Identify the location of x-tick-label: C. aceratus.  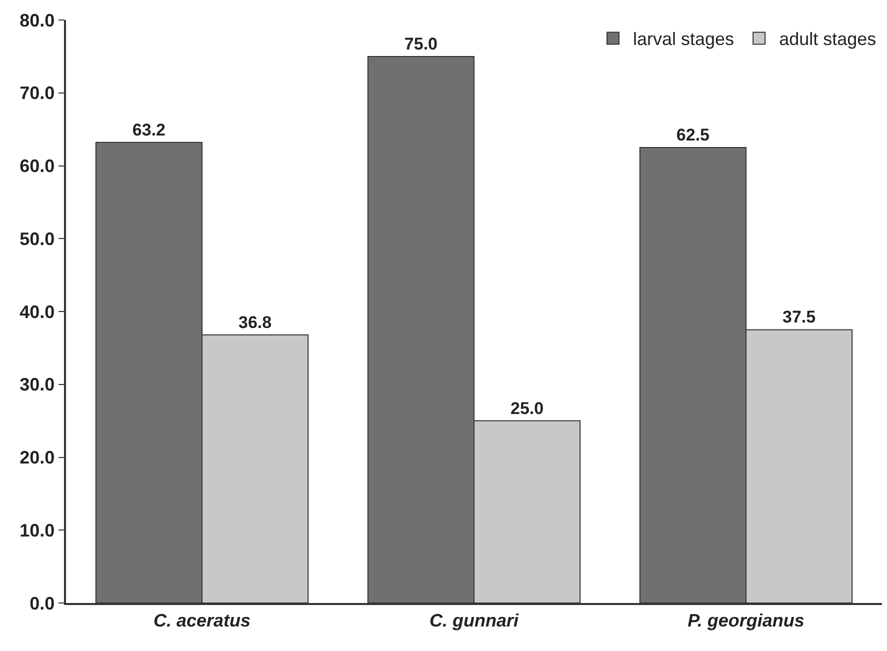
(202, 620).